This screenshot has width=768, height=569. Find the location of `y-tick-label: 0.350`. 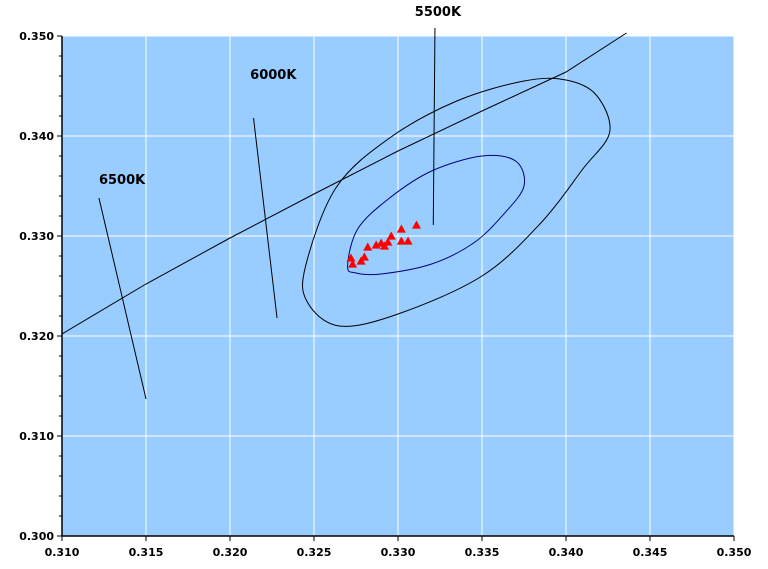

y-tick-label: 0.350 is located at coordinates (36, 36).